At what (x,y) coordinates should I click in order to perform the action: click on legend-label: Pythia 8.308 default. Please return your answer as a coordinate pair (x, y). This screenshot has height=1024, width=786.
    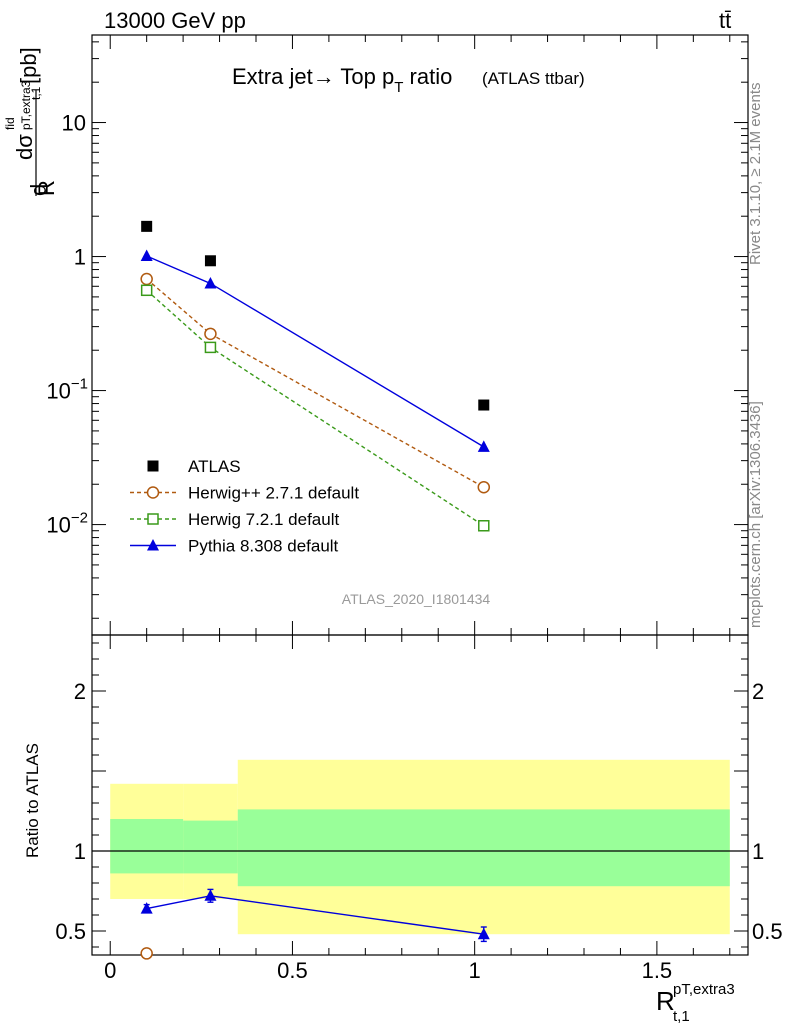
    Looking at the image, I should click on (263, 546).